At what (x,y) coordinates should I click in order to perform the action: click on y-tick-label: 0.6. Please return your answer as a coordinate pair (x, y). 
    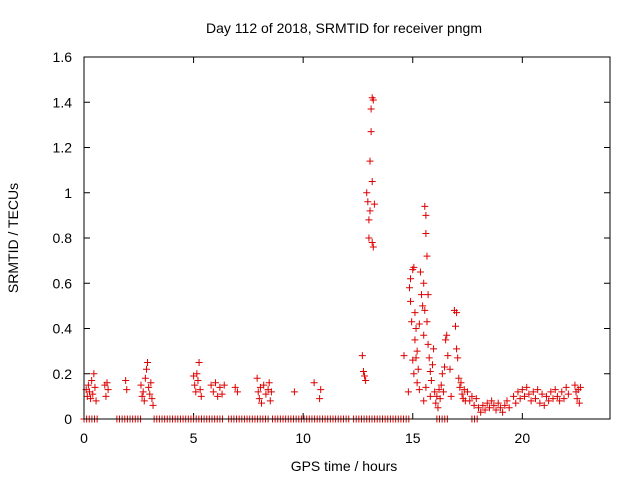
    Looking at the image, I should click on (63, 283).